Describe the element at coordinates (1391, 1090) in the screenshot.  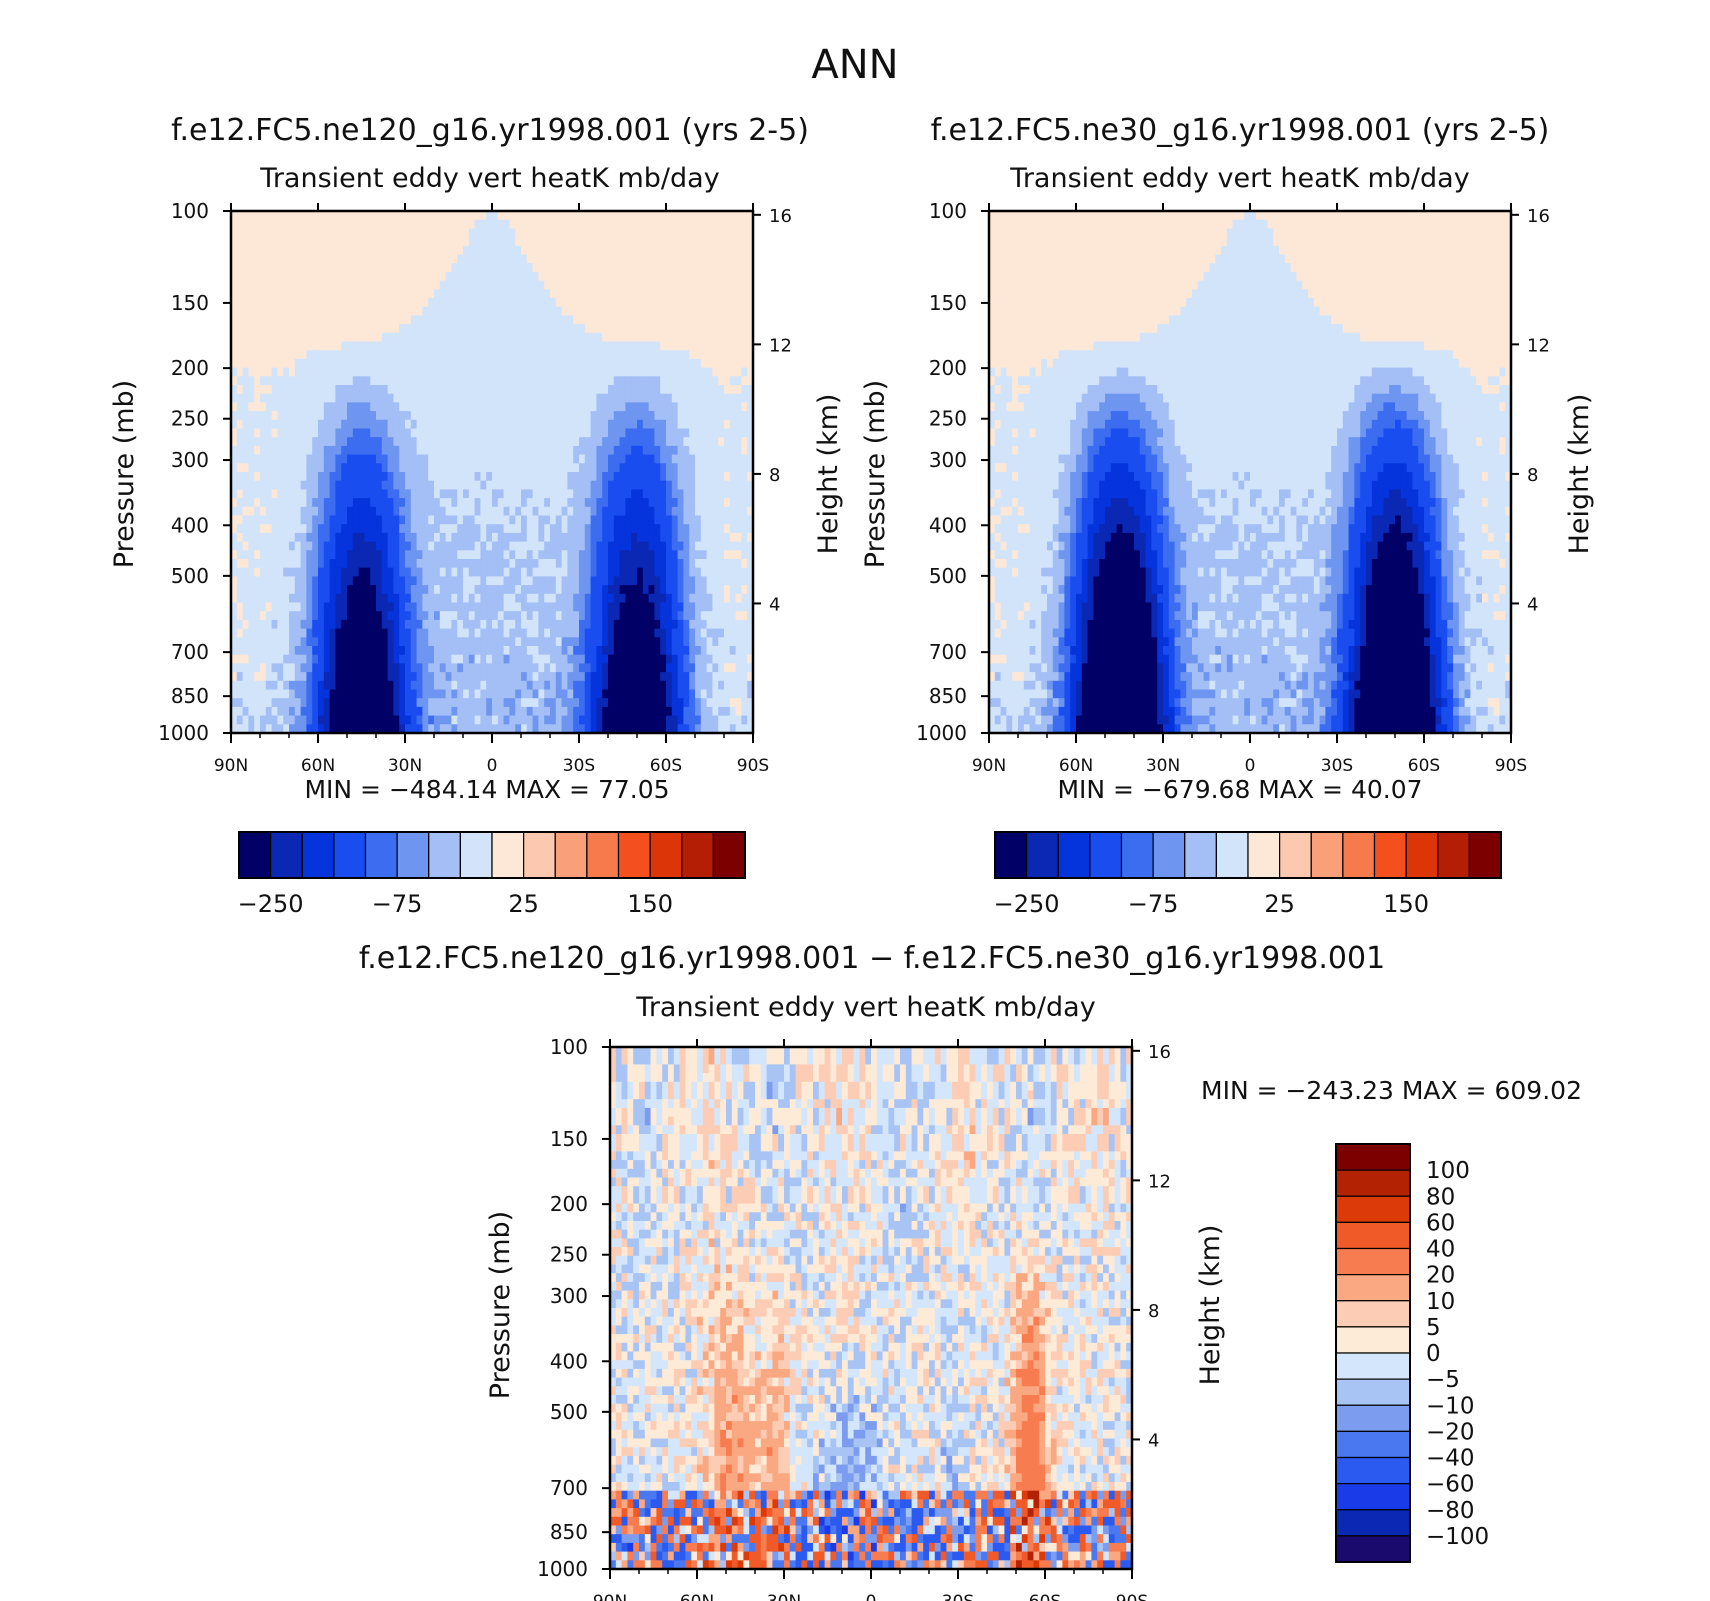
I see `diff-stats: MIN = −243.23 MAX = 609.02` at that location.